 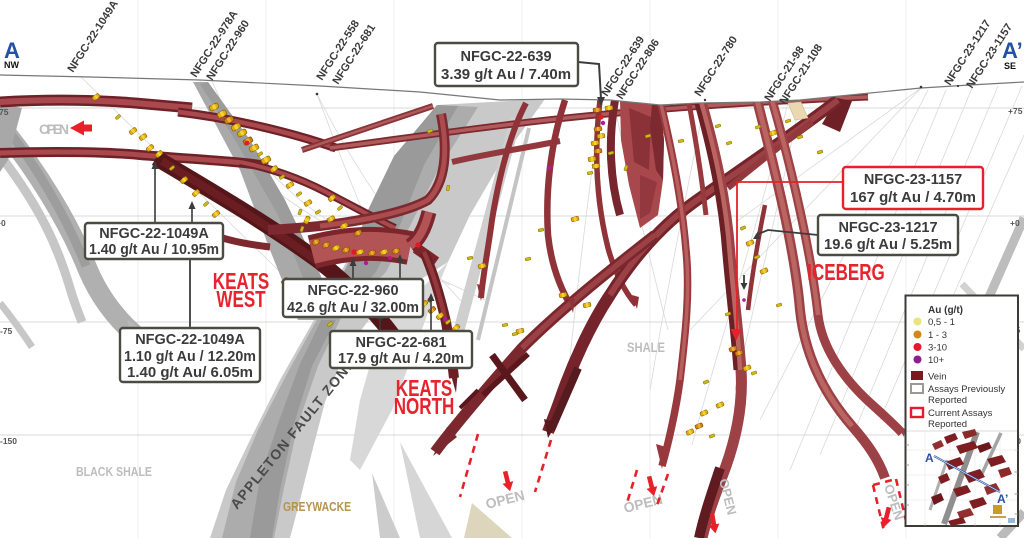 I want to click on svg-text: NFGC-22-960, so click(x=352, y=291).